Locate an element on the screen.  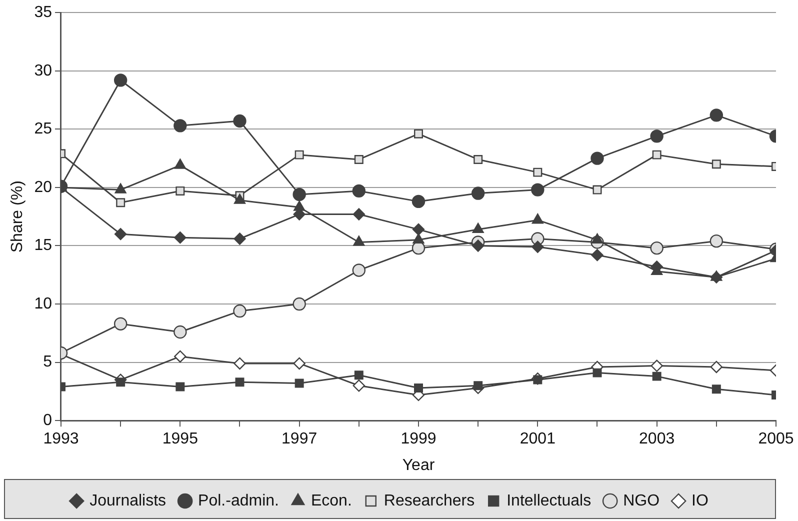
y-tick-label: 20 is located at coordinates (43, 187).